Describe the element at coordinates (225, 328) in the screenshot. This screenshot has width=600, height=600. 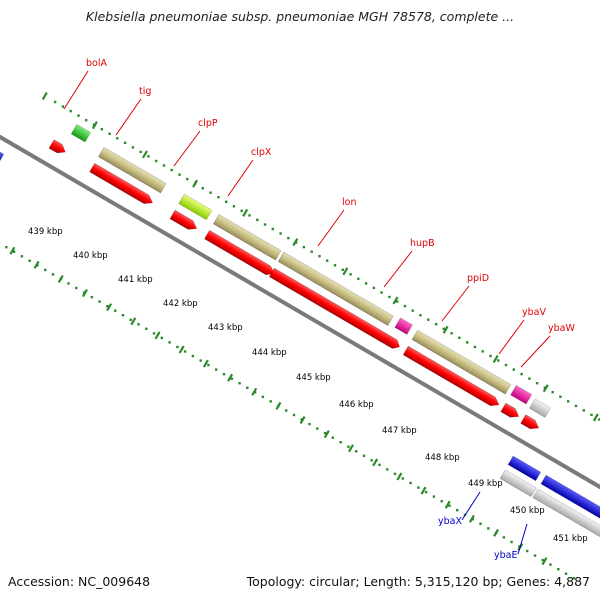
I see `scale-label: 443 kbp` at that location.